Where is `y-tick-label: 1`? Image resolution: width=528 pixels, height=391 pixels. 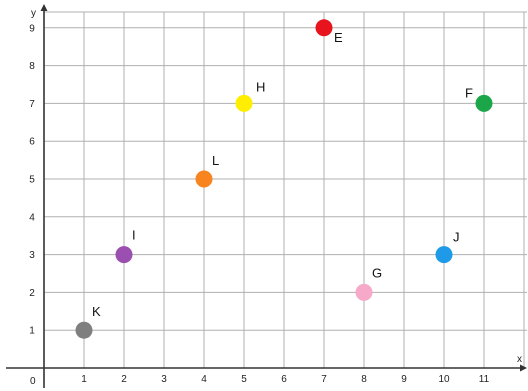
y-tick-label: 1 is located at coordinates (32, 331).